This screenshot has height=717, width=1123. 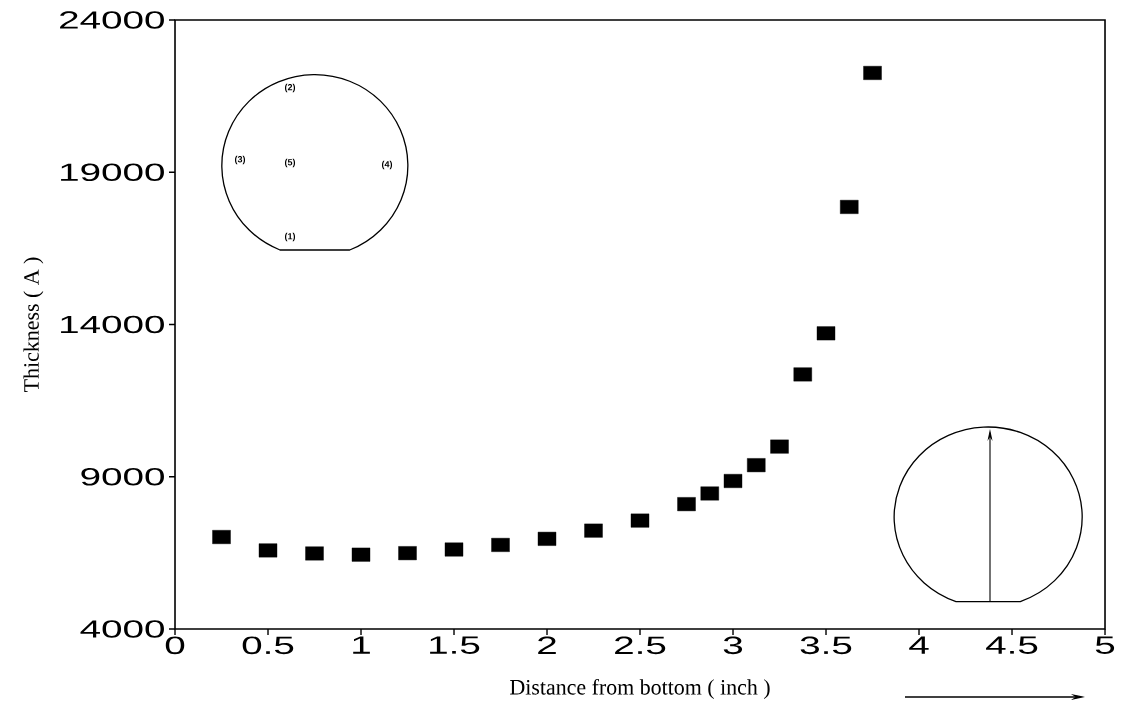 I want to click on x-tick-label: 5, so click(x=1105, y=645).